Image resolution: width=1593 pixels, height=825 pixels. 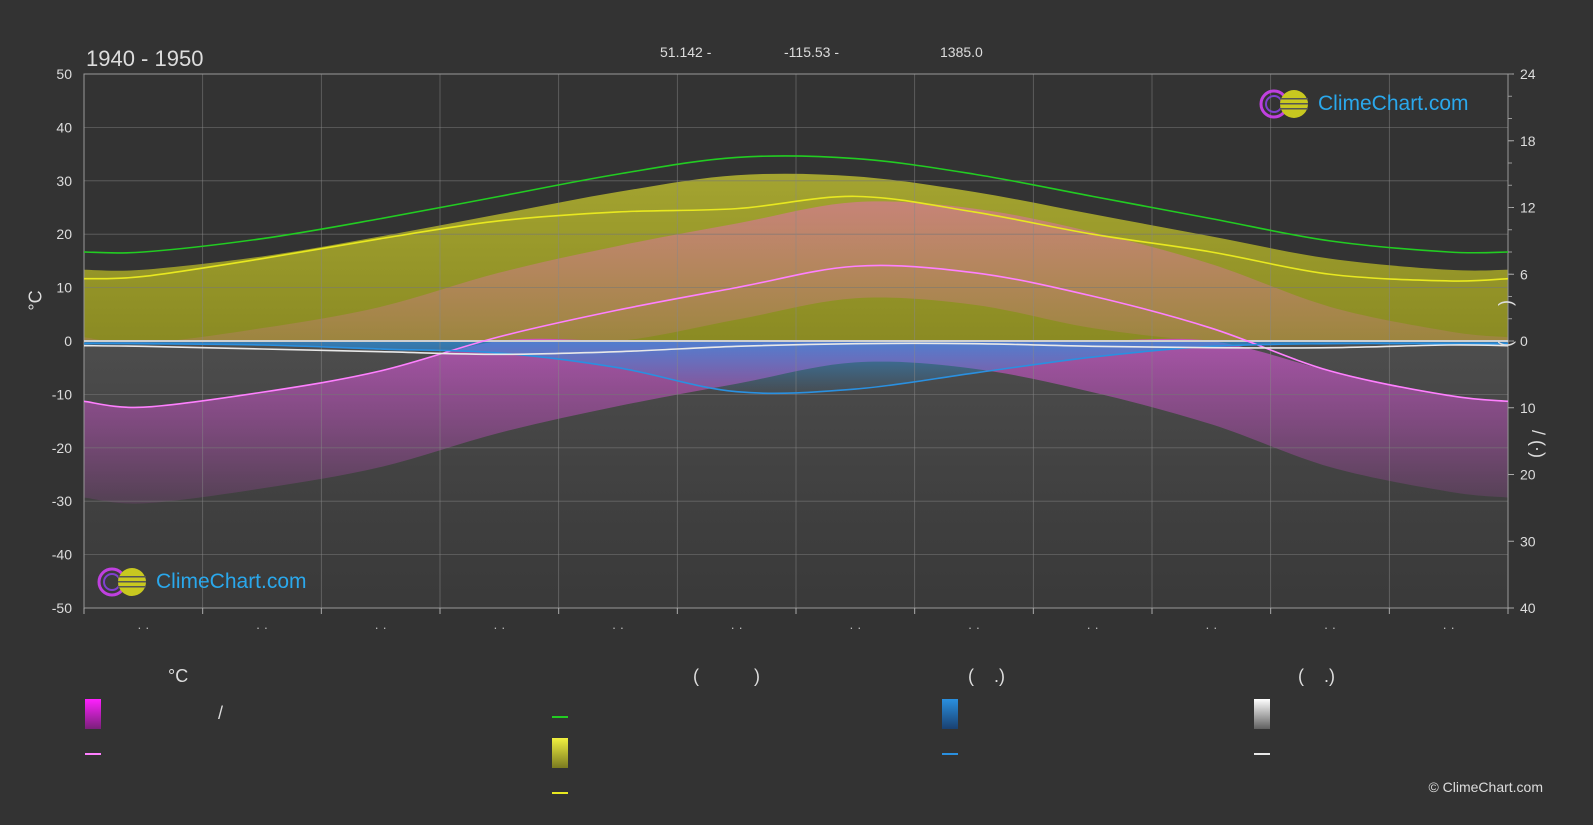 I want to click on right-bottom-tick-label: 10, so click(x=1528, y=408).